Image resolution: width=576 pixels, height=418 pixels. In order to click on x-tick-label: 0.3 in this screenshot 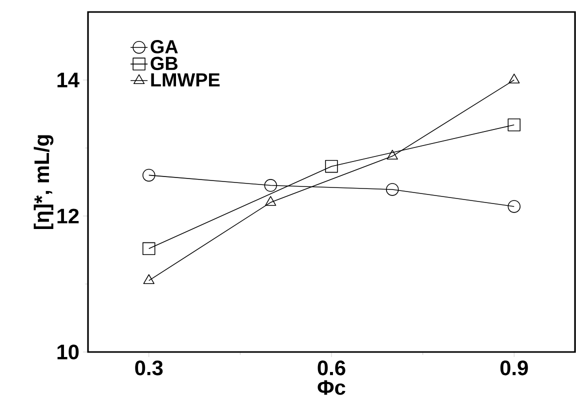, I will do `click(149, 368)`.